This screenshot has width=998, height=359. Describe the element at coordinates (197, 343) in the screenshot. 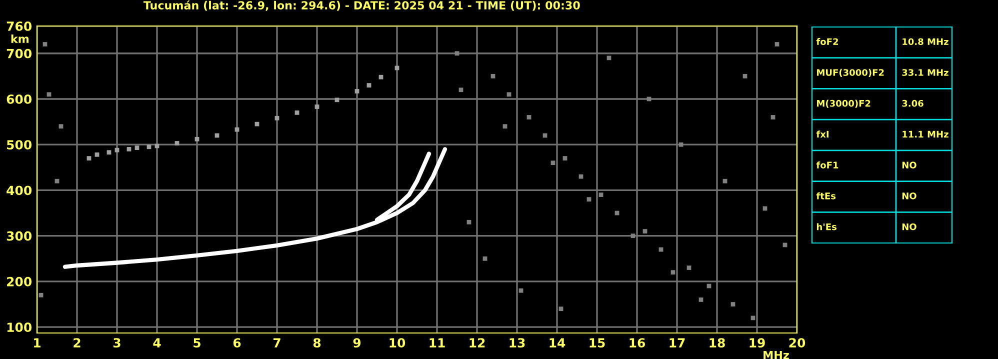

I see `x-tick-label: 5` at that location.